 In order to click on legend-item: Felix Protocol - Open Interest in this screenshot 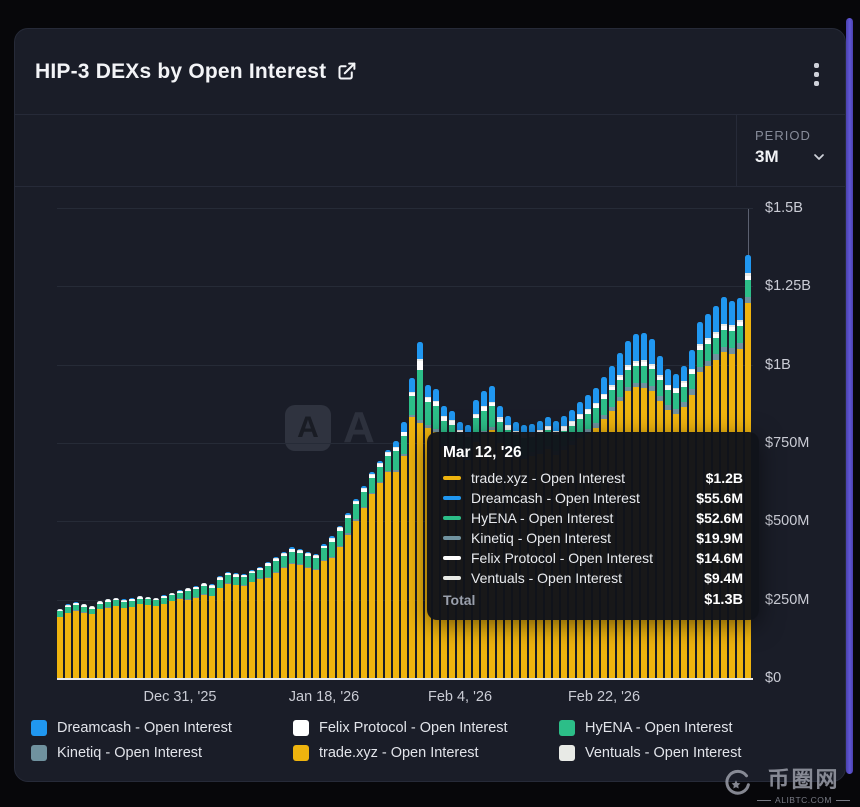, I will do `click(426, 728)`.